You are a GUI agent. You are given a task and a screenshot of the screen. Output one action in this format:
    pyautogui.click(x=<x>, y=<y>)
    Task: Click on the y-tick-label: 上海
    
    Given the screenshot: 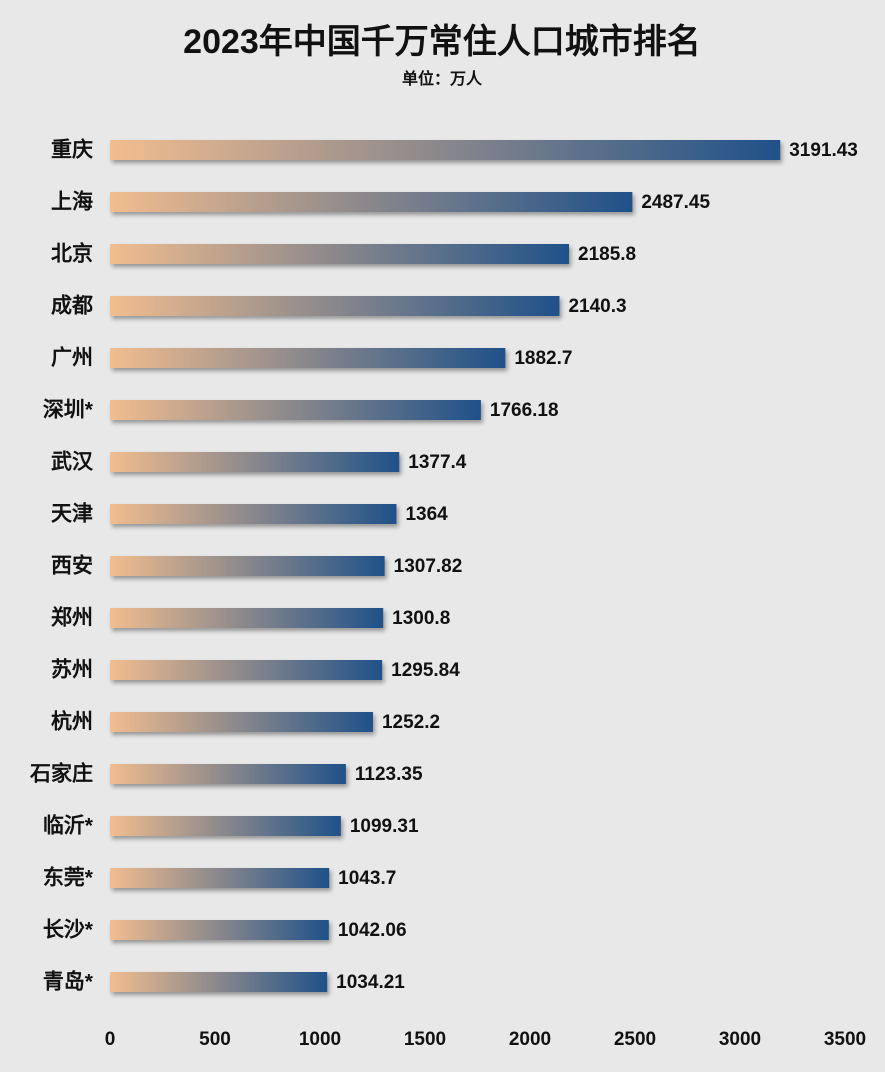 What is the action you would take?
    pyautogui.click(x=72, y=202)
    